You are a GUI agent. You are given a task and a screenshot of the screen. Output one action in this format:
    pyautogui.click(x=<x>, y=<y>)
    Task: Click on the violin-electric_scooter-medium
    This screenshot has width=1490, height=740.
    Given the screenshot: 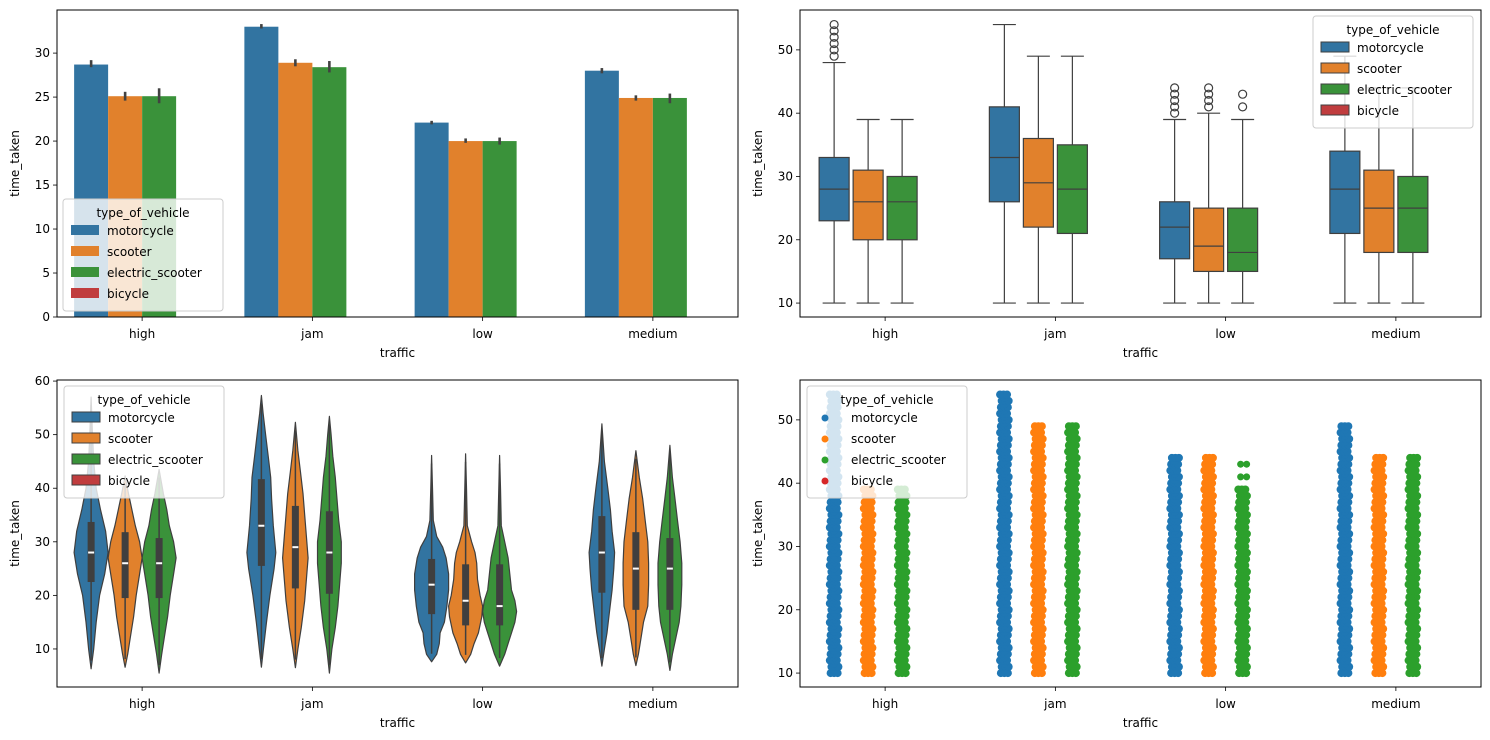 What is the action you would take?
    pyautogui.click(x=670, y=557)
    